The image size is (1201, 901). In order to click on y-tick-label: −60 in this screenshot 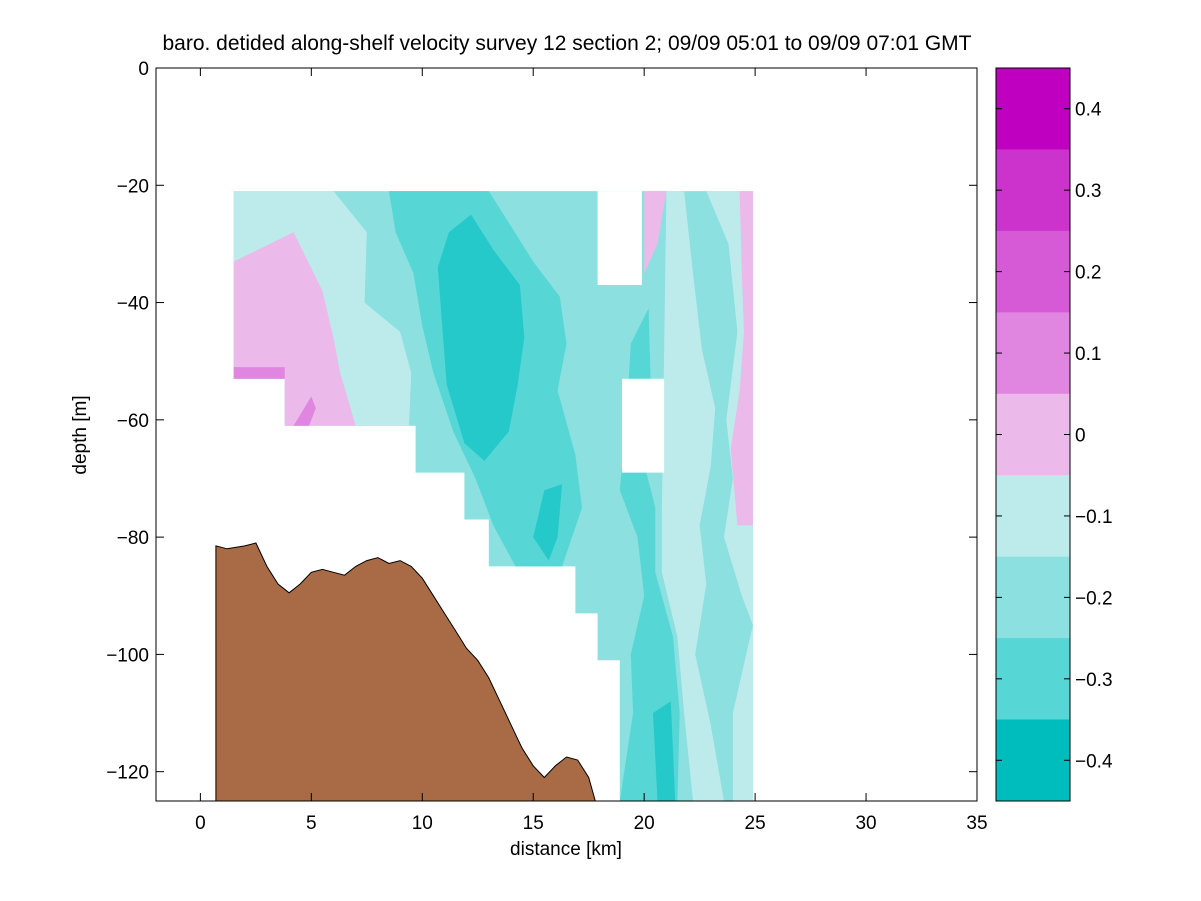, I will do `click(133, 421)`.